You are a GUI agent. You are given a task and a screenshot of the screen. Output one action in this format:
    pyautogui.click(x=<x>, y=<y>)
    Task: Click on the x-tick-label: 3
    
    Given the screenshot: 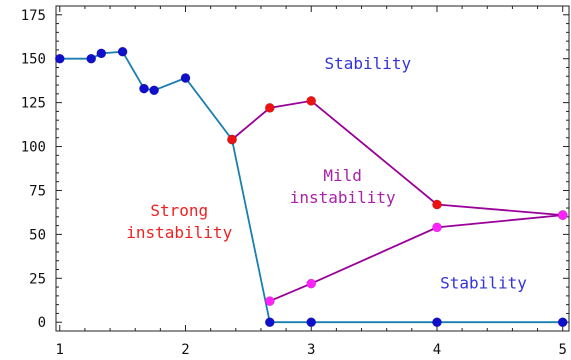 What is the action you would take?
    pyautogui.click(x=311, y=350)
    